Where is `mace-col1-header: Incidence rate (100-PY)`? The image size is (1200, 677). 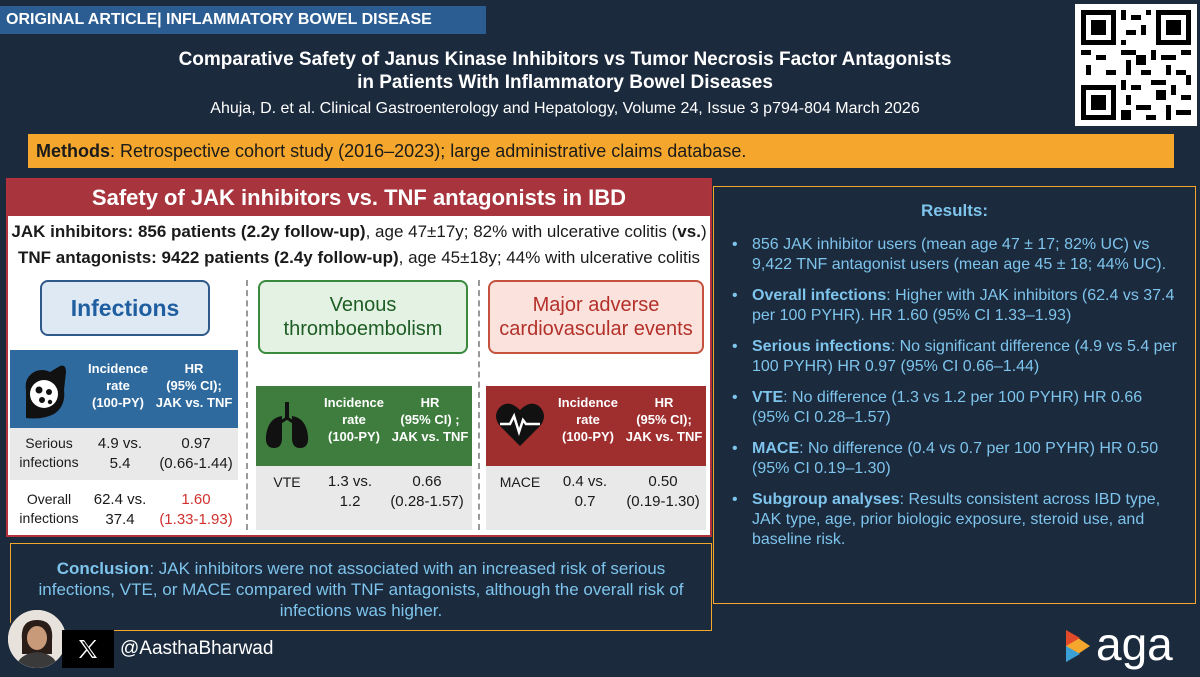
mace-col1-header: Incidence rate (100-PY) is located at coordinates (588, 419).